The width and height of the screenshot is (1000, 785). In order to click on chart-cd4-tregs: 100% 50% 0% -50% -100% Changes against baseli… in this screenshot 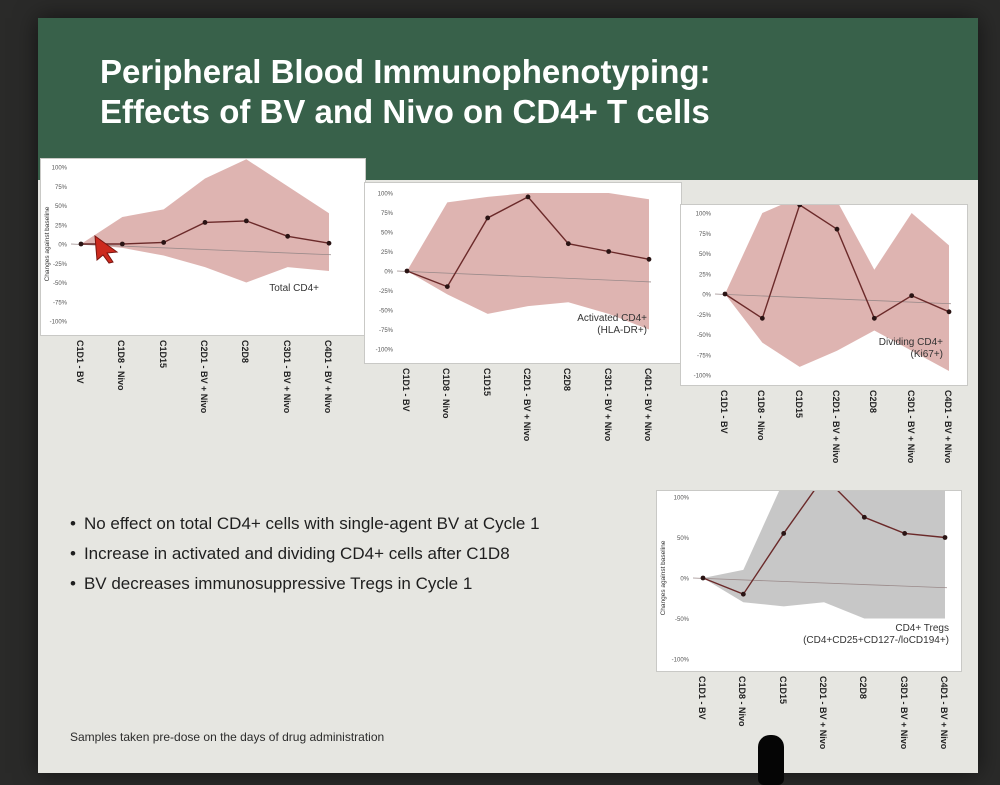, I will do `click(809, 581)`.